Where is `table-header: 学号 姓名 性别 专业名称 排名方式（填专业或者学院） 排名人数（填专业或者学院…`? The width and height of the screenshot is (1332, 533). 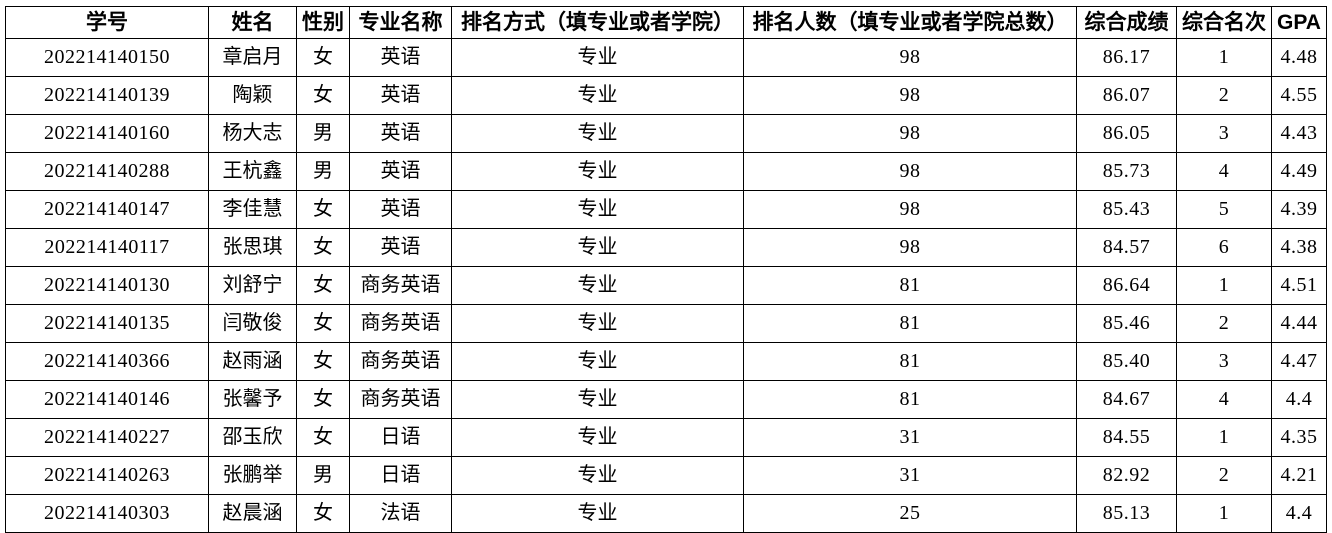
table-header: 学号 姓名 性别 专业名称 排名方式（填专业或者学院） 排名人数（填专业或者学院… is located at coordinates (666, 22).